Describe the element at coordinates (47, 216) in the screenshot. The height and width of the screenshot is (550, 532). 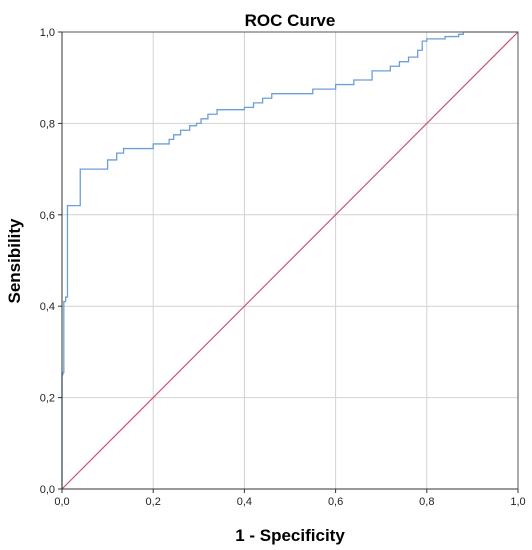
I see `y-tick-label: 0,6` at that location.